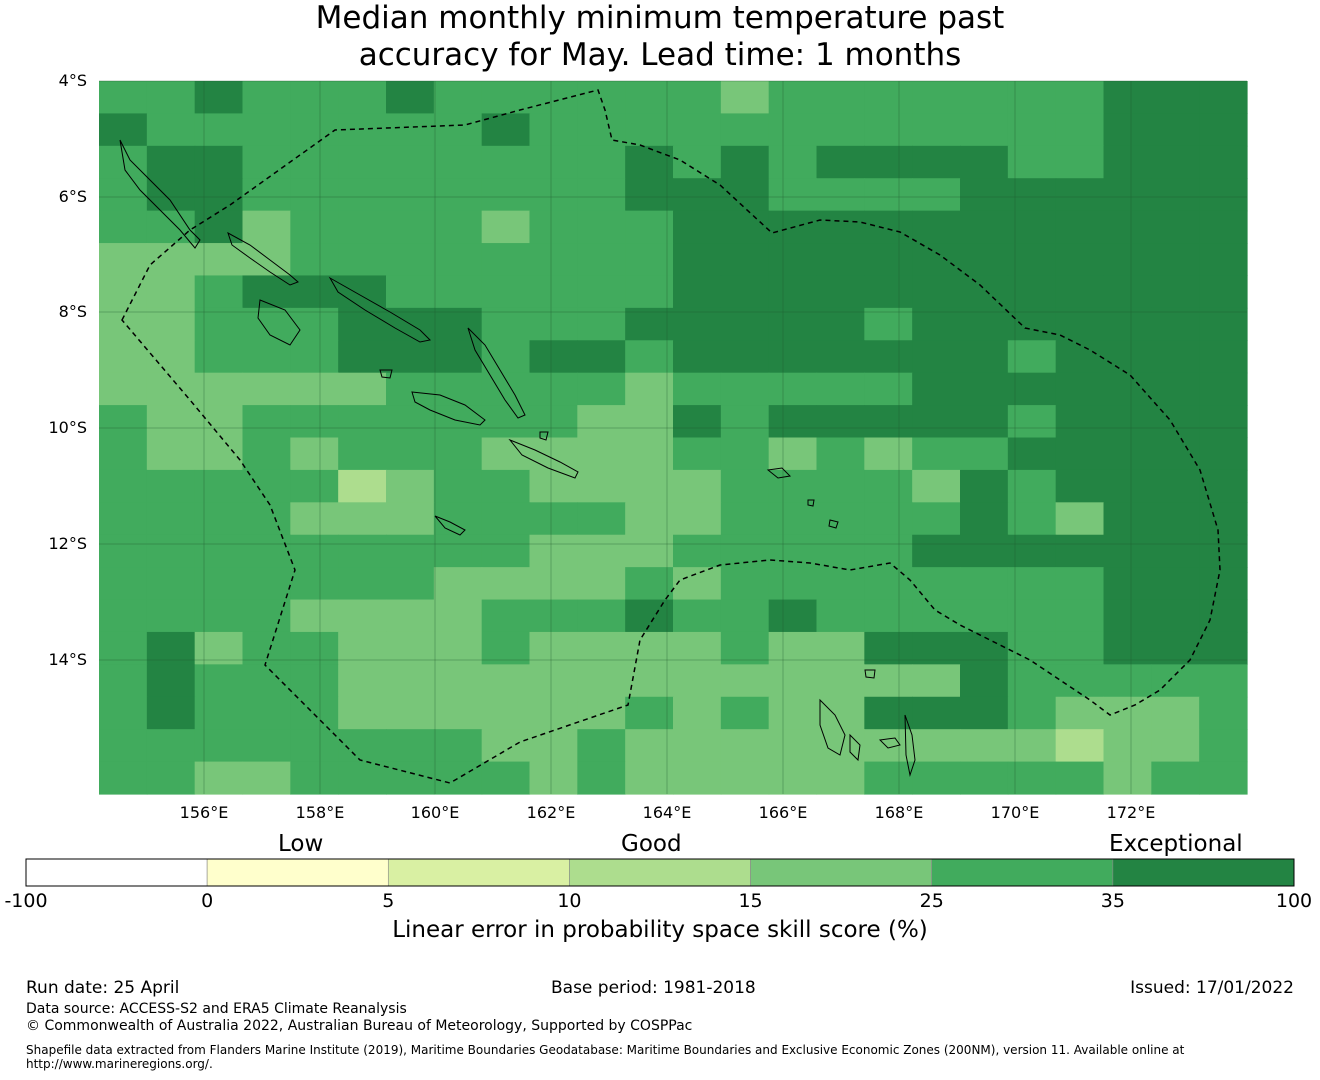  Describe the element at coordinates (67, 427) in the screenshot. I see `latitude-label: 10°S` at that location.